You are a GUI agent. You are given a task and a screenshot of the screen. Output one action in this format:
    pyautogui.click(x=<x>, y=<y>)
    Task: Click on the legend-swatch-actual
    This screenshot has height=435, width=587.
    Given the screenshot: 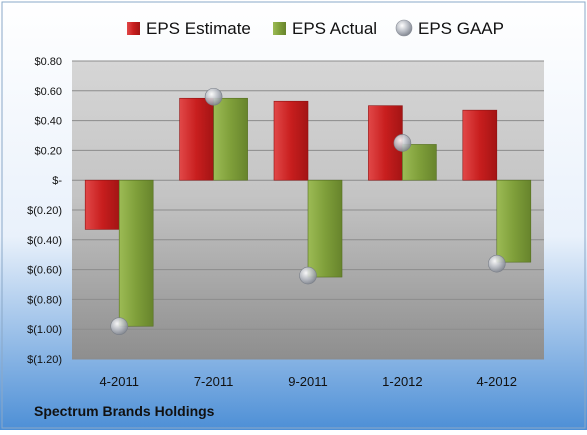 What is the action you would take?
    pyautogui.click(x=279, y=28)
    